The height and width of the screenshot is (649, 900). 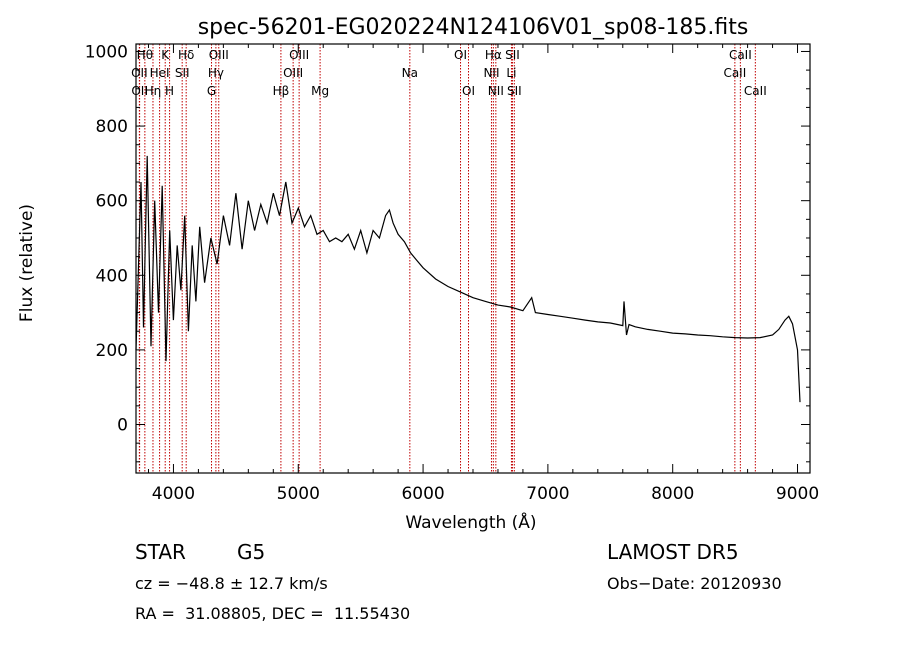 What do you see at coordinates (320, 91) in the screenshot?
I see `line-label-15: Mg` at bounding box center [320, 91].